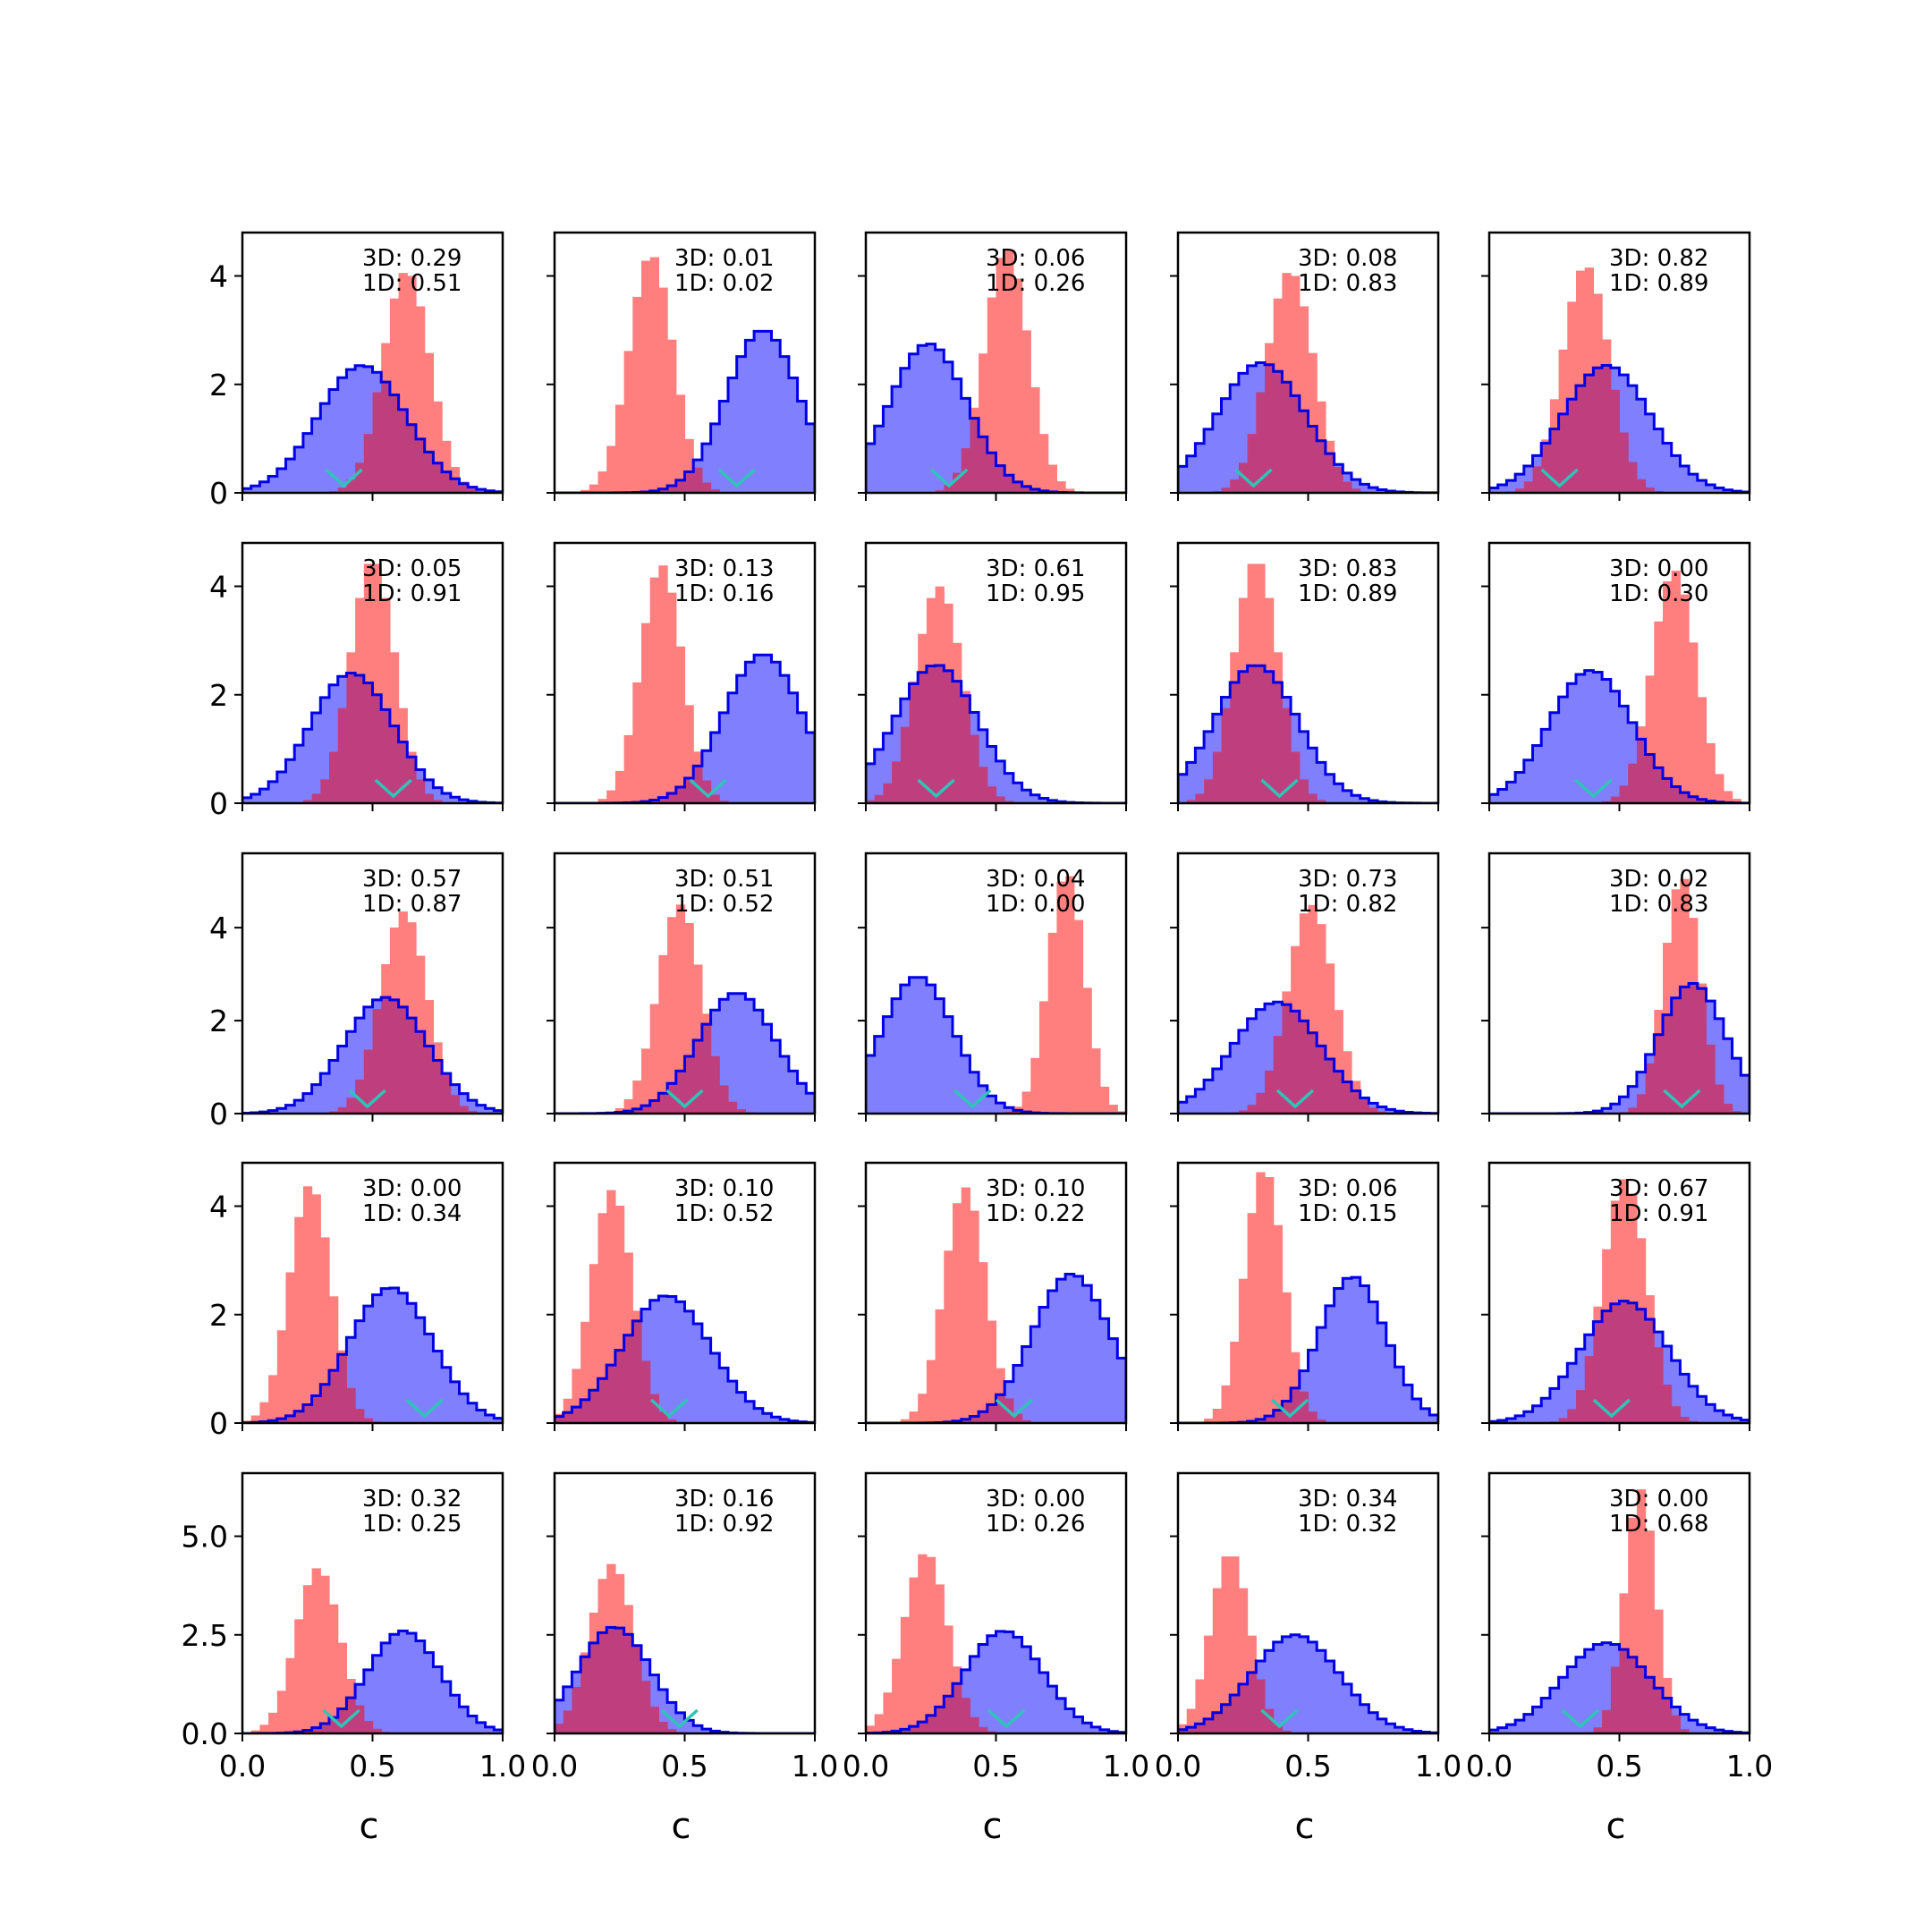 The height and width of the screenshot is (1932, 1932). Describe the element at coordinates (1658, 568) in the screenshot. I see `panel-annotation: 3D: 0.00` at that location.